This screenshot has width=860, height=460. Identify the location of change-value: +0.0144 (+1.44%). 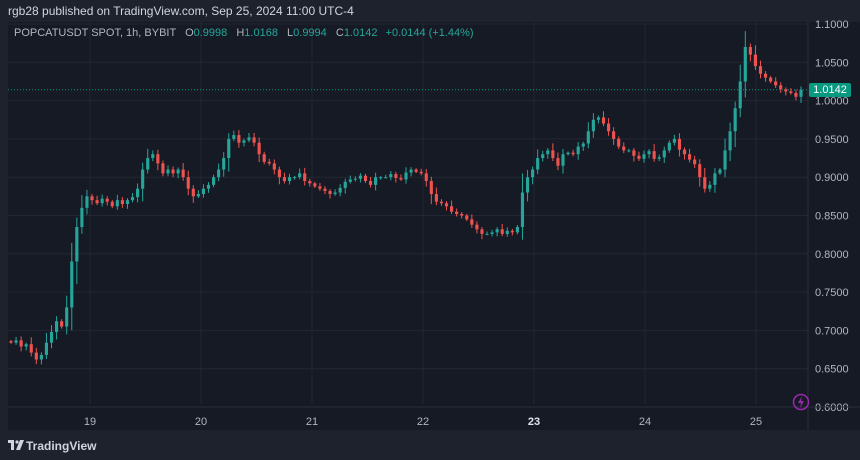
(429, 33).